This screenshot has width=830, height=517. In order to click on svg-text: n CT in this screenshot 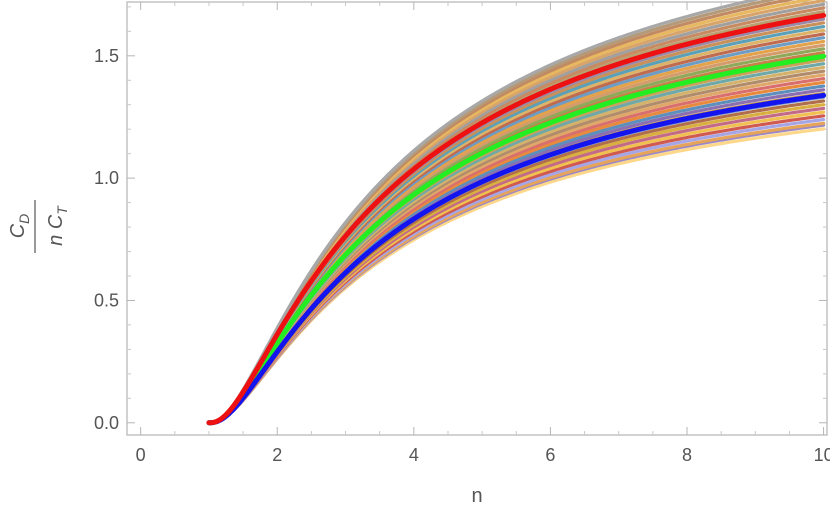, I will do `click(57, 225)`.